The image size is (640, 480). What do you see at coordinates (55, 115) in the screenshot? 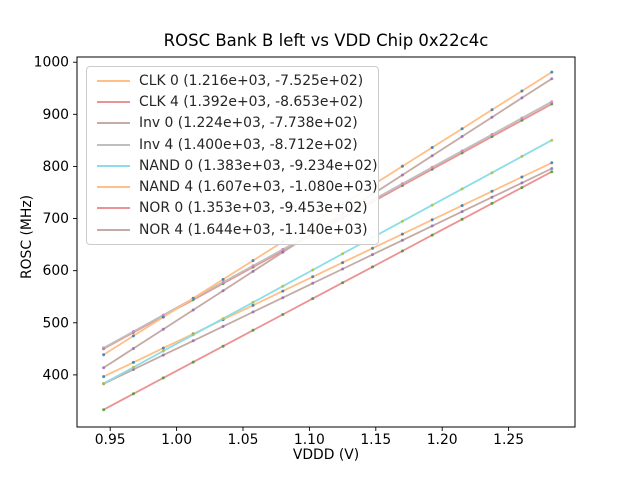
I see `y-tick-label: 900` at bounding box center [55, 115].